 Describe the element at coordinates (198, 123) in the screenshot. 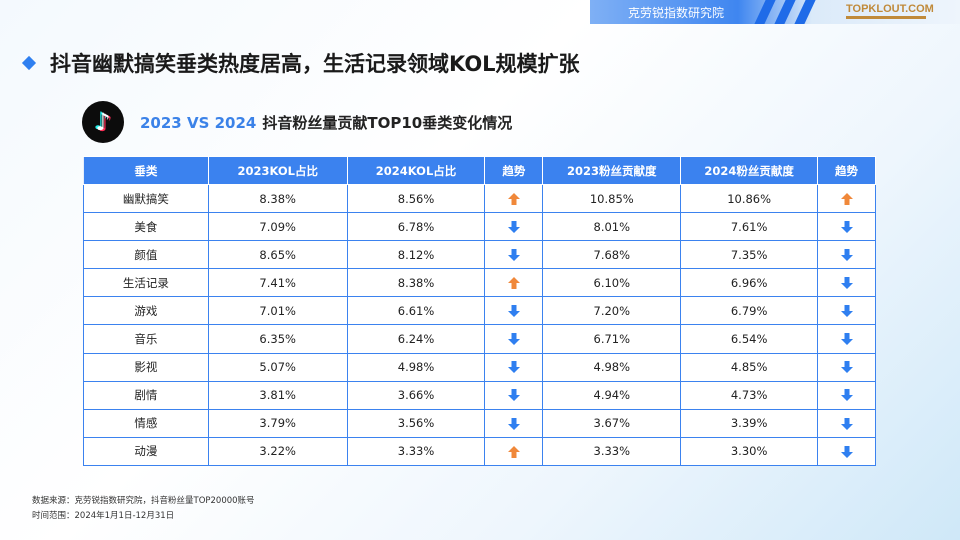

I see `table-title-highlight: 2023 VS 2024` at that location.